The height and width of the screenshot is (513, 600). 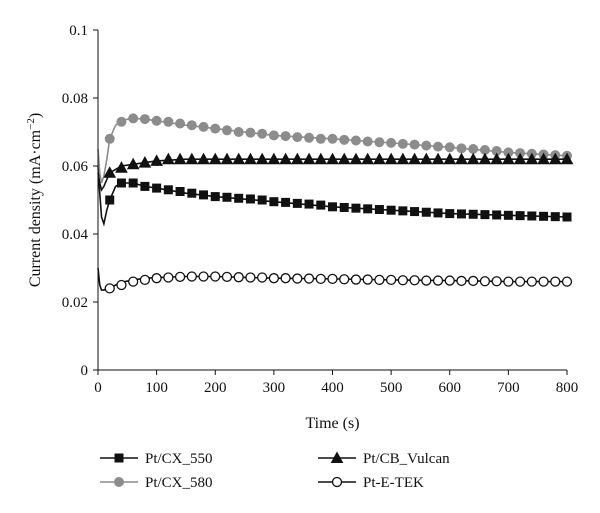 What do you see at coordinates (98, 388) in the screenshot?
I see `x-tick-label: 0` at bounding box center [98, 388].